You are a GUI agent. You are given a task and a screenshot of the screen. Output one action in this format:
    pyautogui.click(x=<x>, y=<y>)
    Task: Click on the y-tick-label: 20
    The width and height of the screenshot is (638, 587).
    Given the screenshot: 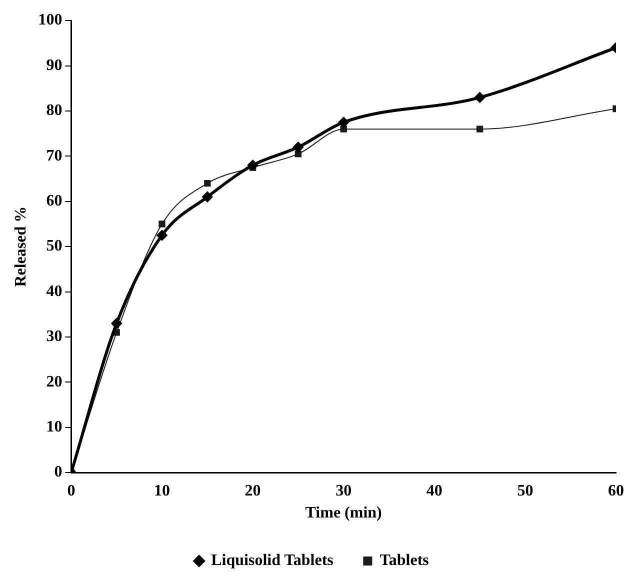 What is the action you would take?
    pyautogui.click(x=54, y=381)
    